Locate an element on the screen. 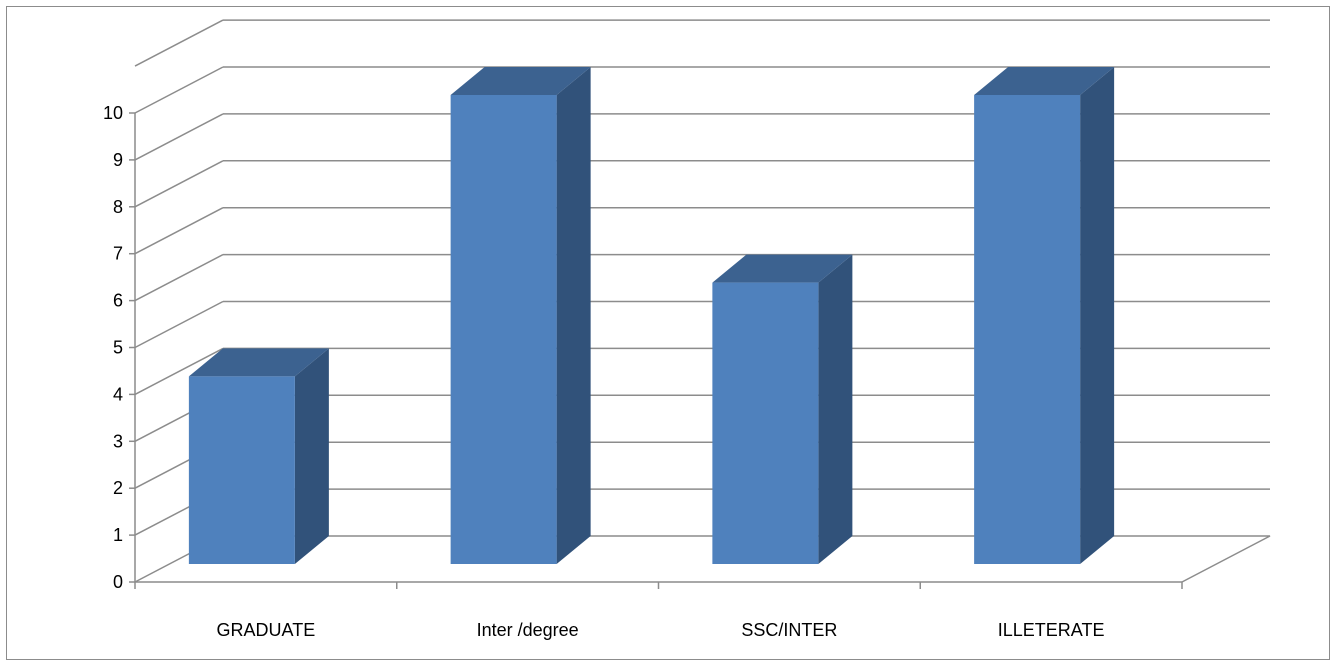  y-tick-label: 6 is located at coordinates (118, 301).